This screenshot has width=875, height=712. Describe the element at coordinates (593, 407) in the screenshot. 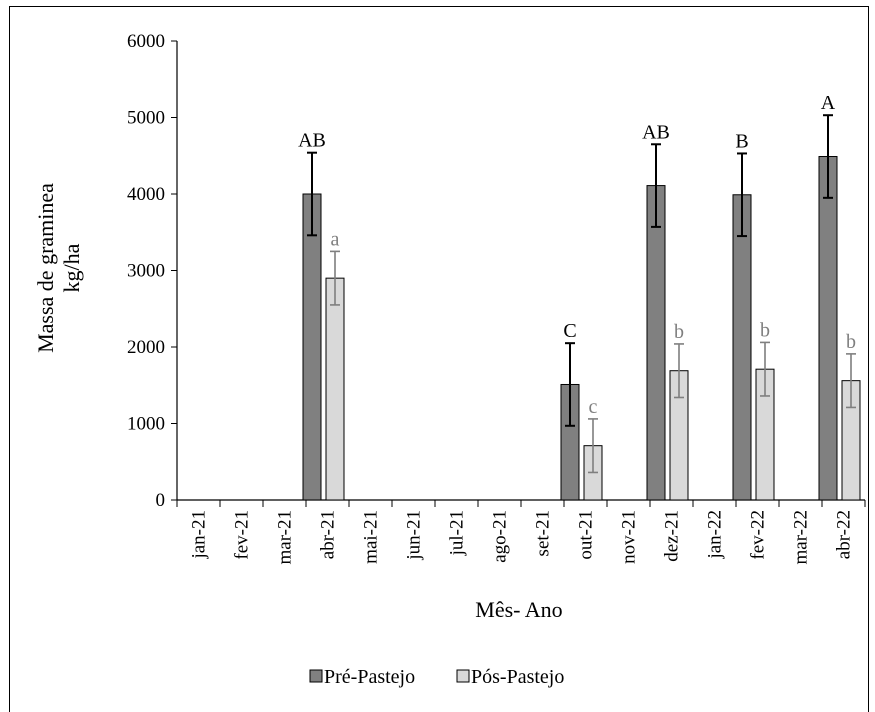

I see `significance-letter: c` at that location.